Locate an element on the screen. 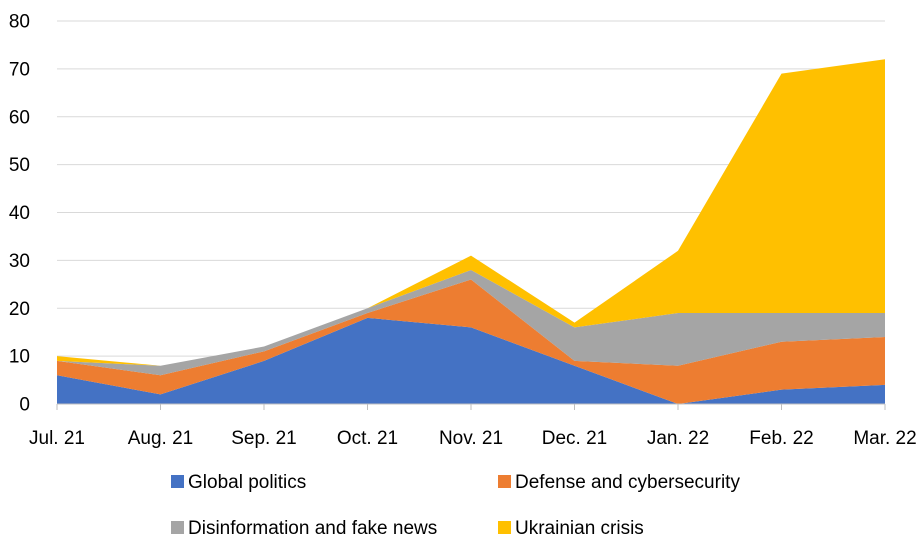 Image resolution: width=922 pixels, height=552 pixels. x-tick-label: Feb. 22 is located at coordinates (781, 438).